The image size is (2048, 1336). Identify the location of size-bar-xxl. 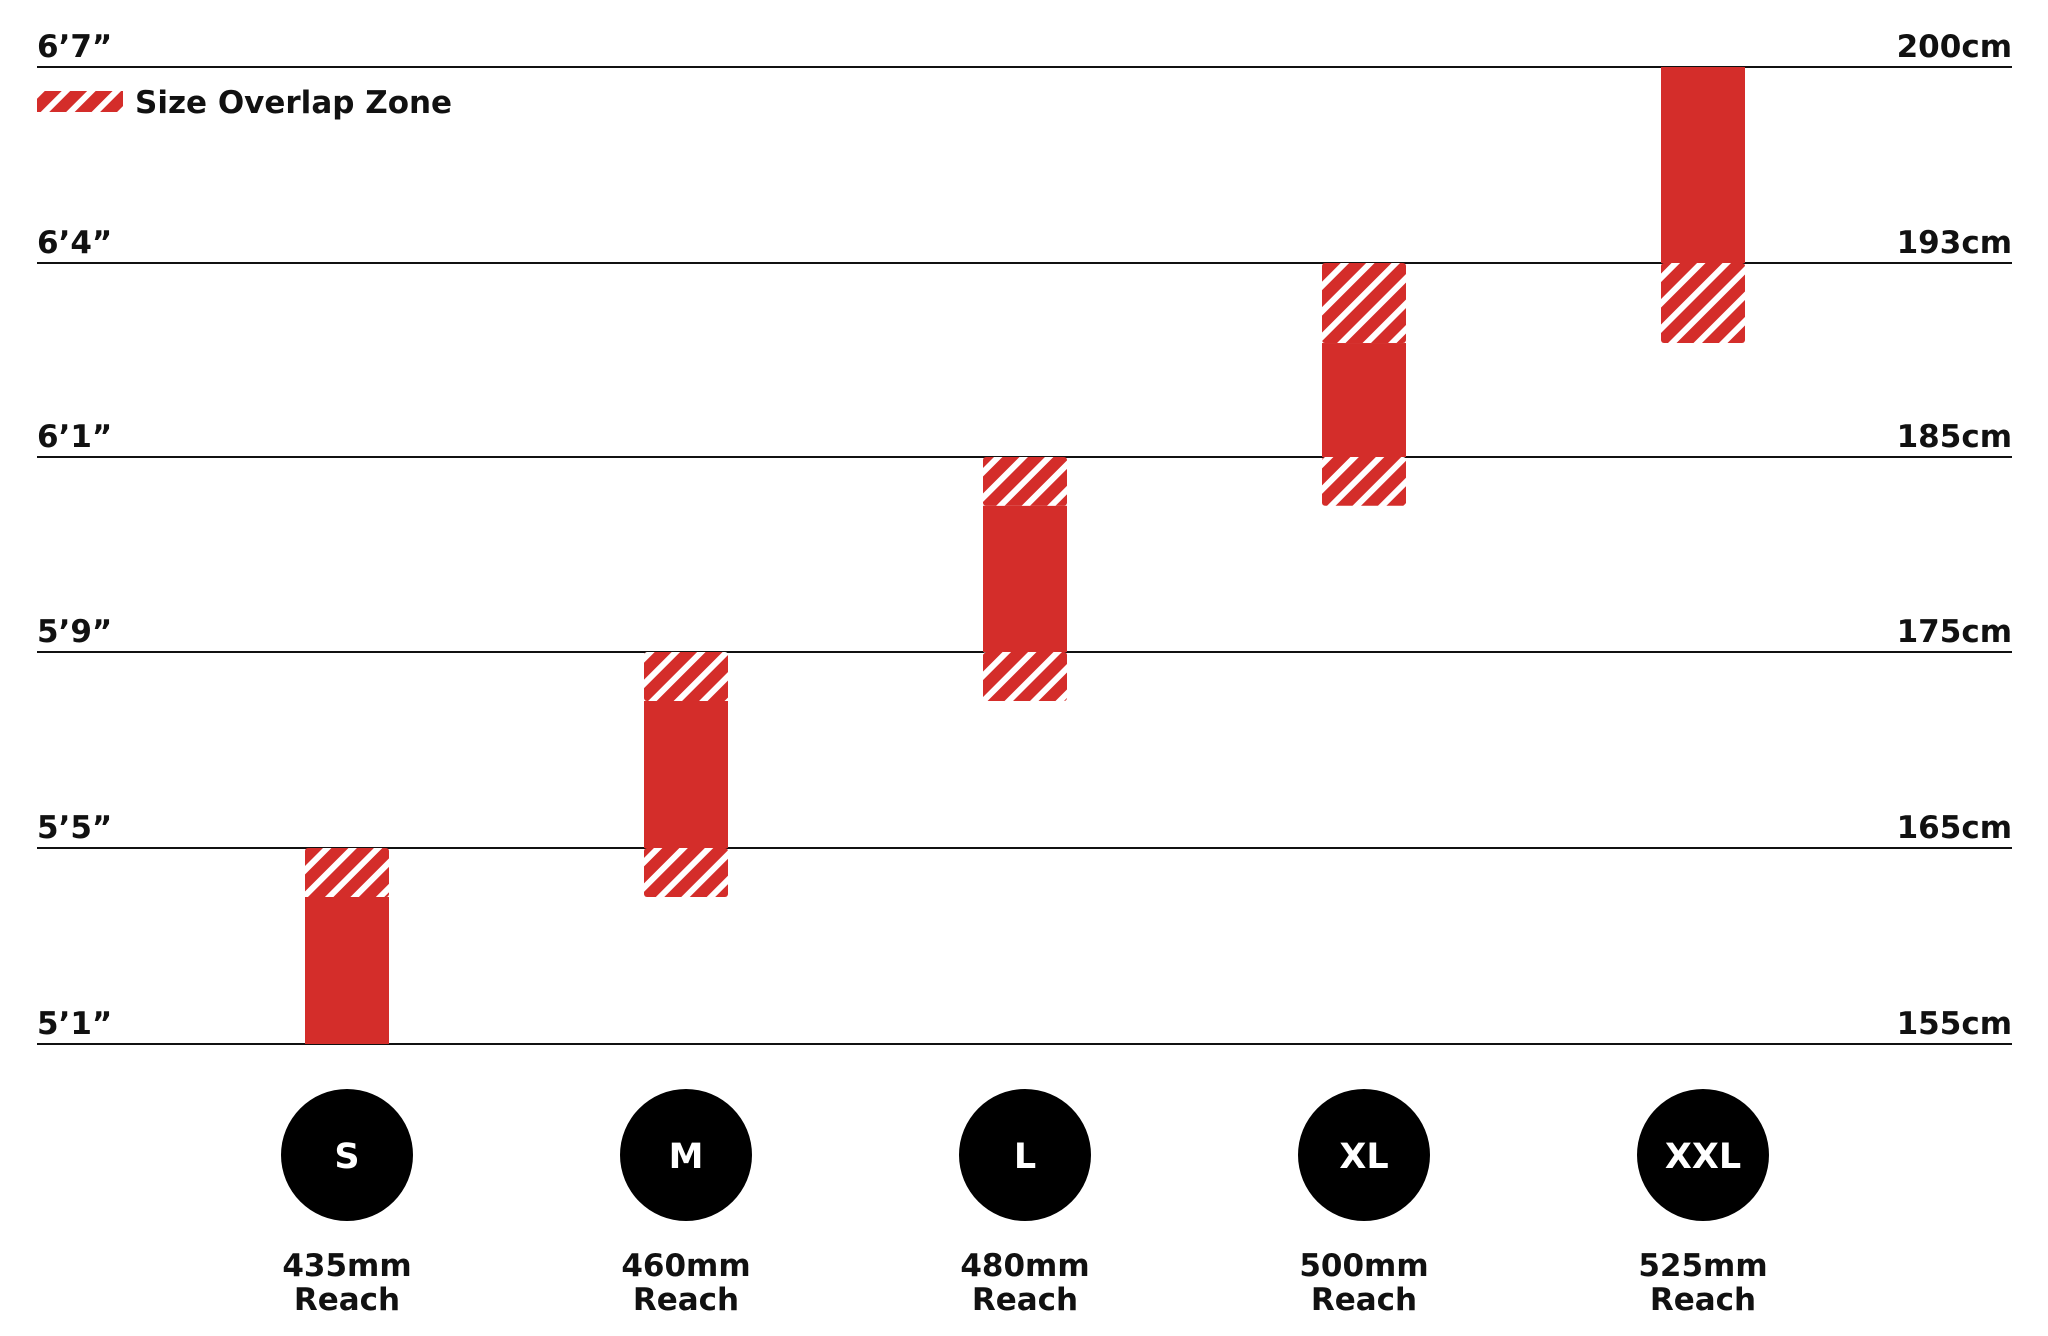
(1703, 205).